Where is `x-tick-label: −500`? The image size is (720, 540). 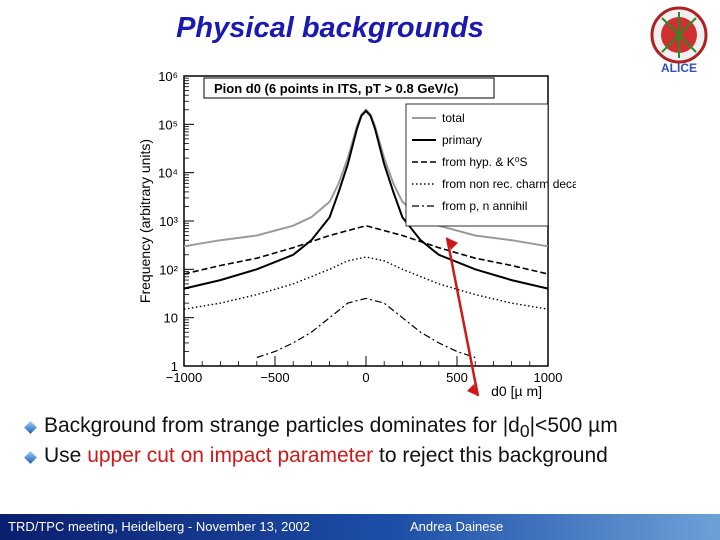 x-tick-label: −500 is located at coordinates (274, 377).